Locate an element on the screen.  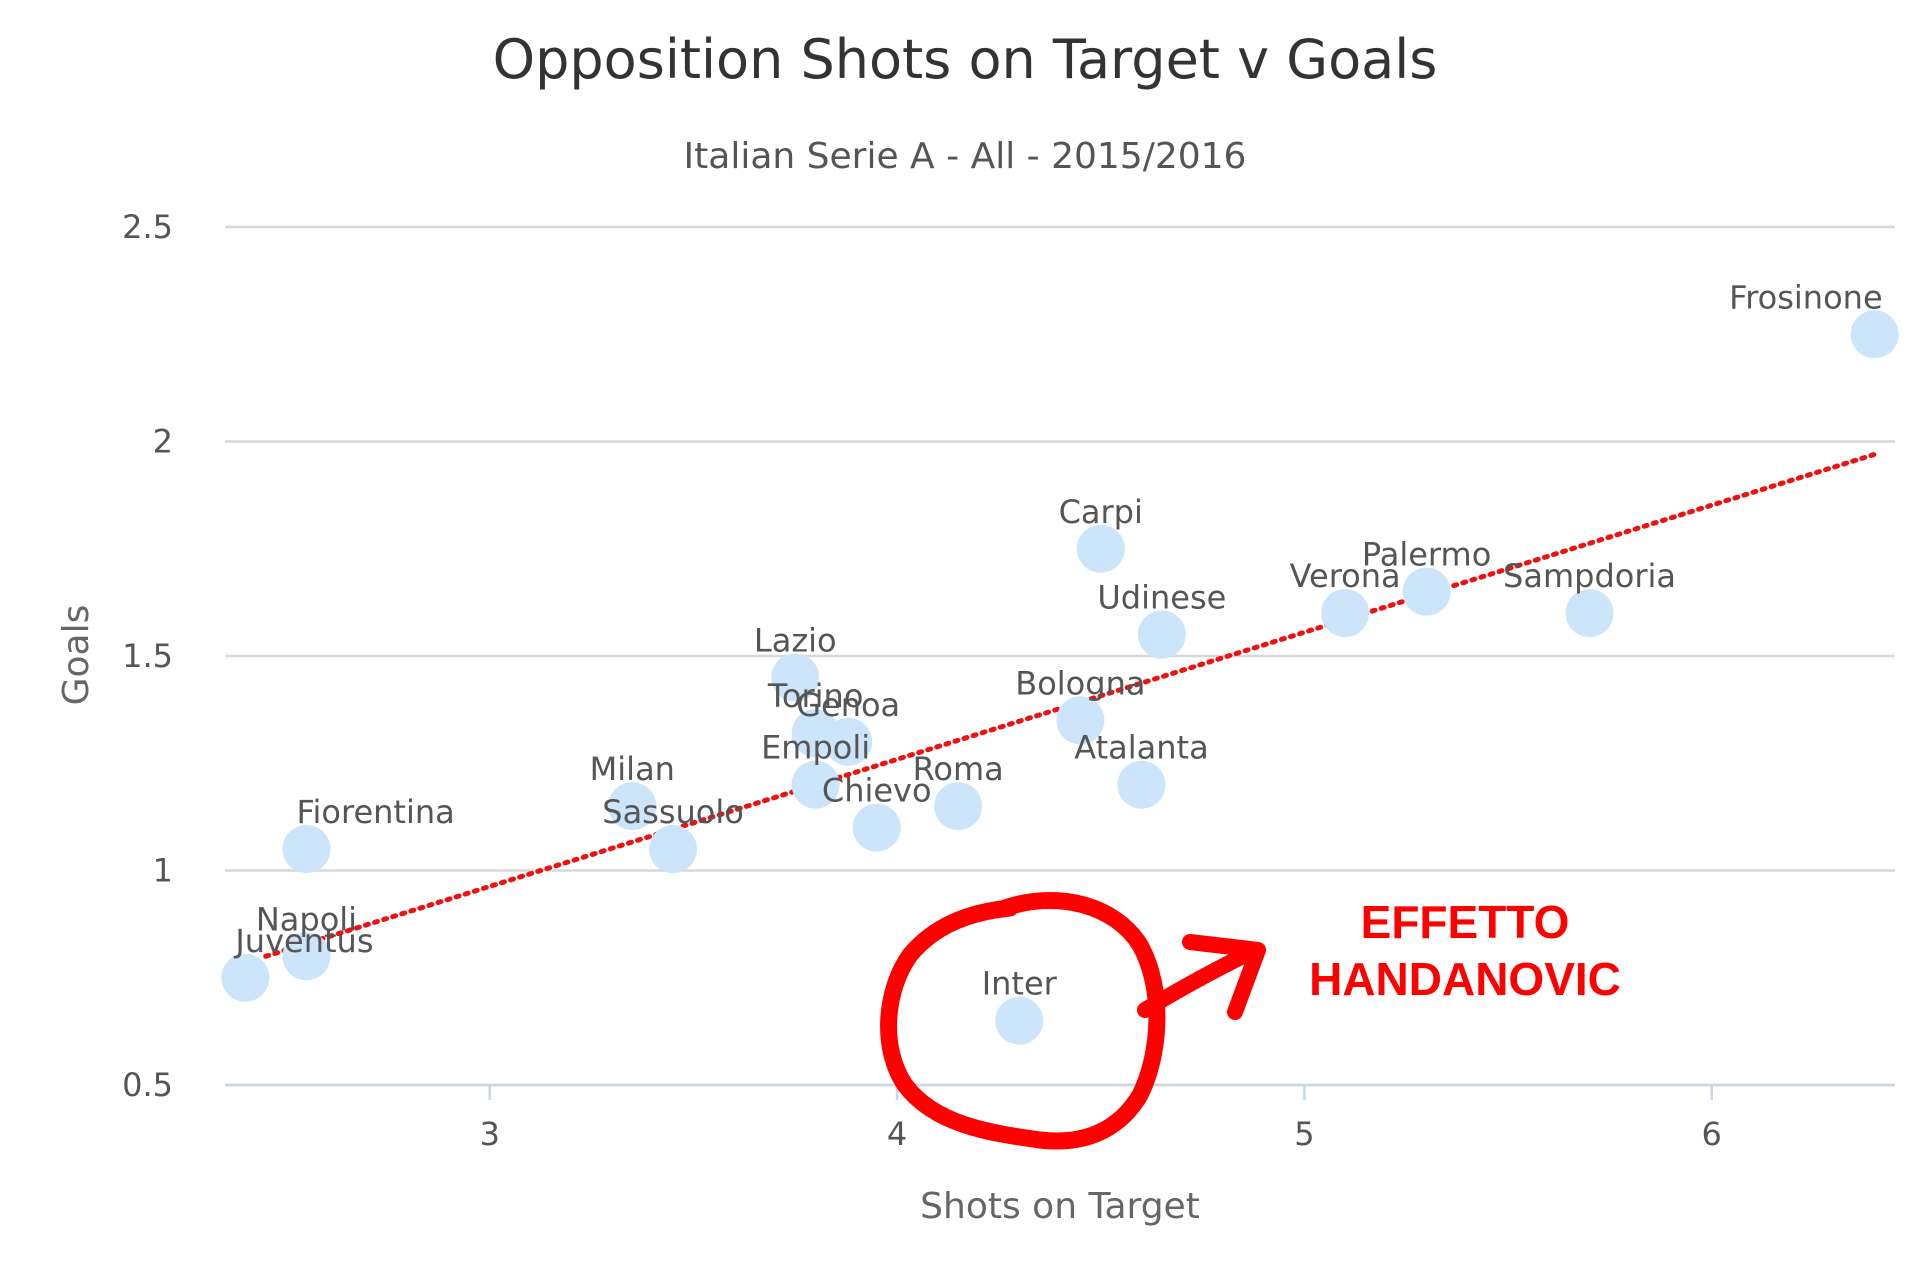
label-torino: Torino is located at coordinates (815, 696).